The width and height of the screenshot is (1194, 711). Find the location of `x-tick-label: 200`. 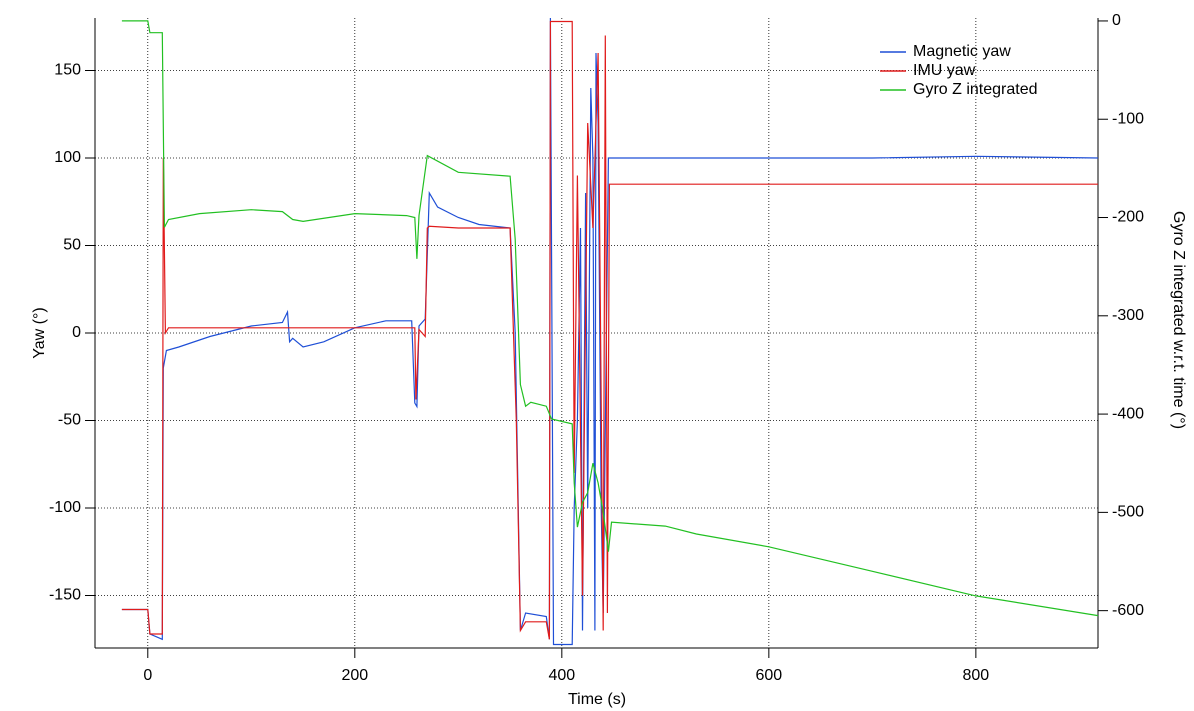

x-tick-label: 200 is located at coordinates (354, 675).